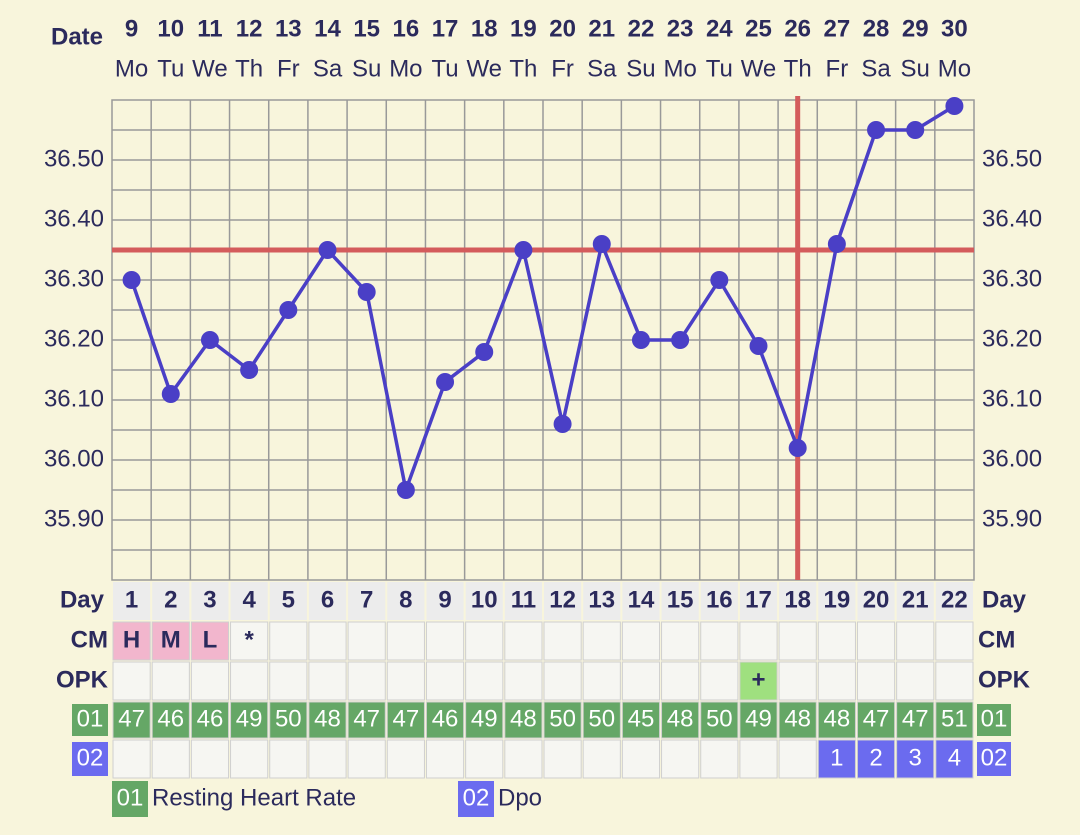  Describe the element at coordinates (562, 599) in the screenshot. I see `day-number: 12` at that location.